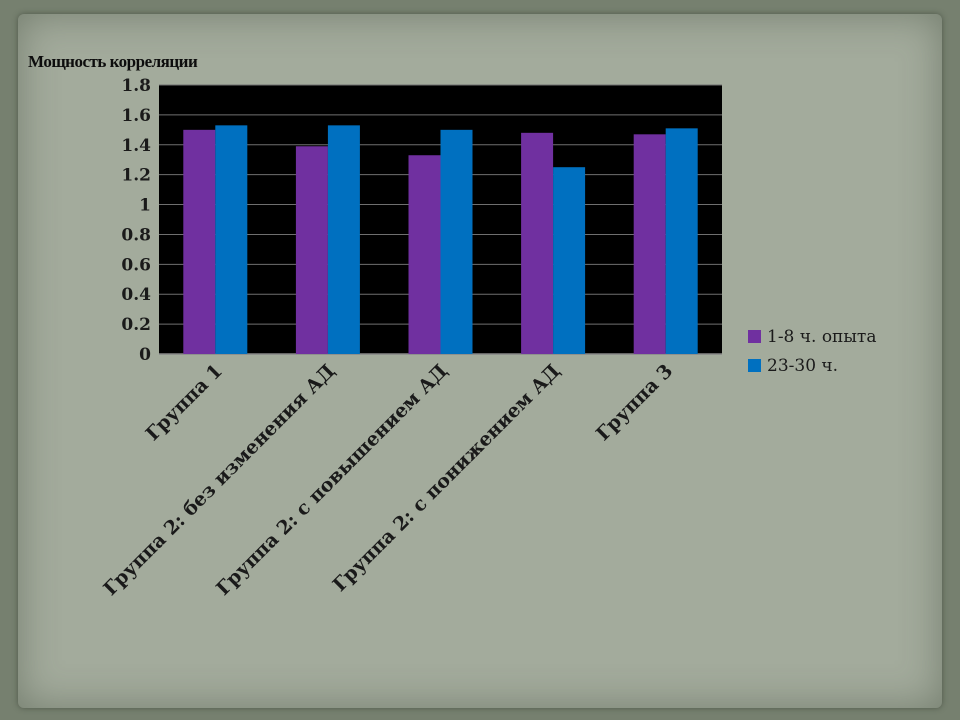 The width and height of the screenshot is (960, 720). Describe the element at coordinates (184, 402) in the screenshot. I see `category-label: Группа 1` at that location.